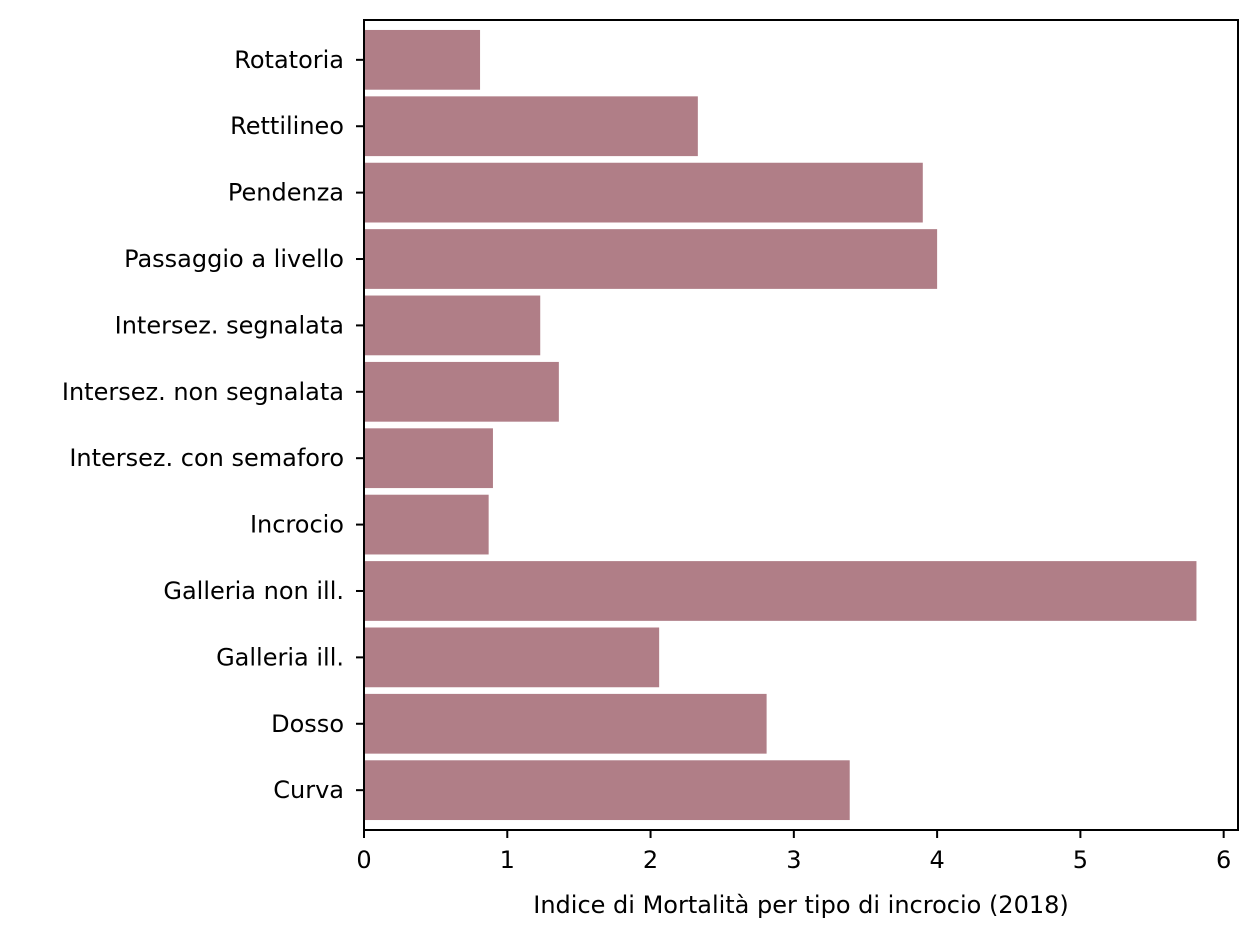 The width and height of the screenshot is (1260, 936). I want to click on y-tick-label: Intersez. non segnalata, so click(203, 392).